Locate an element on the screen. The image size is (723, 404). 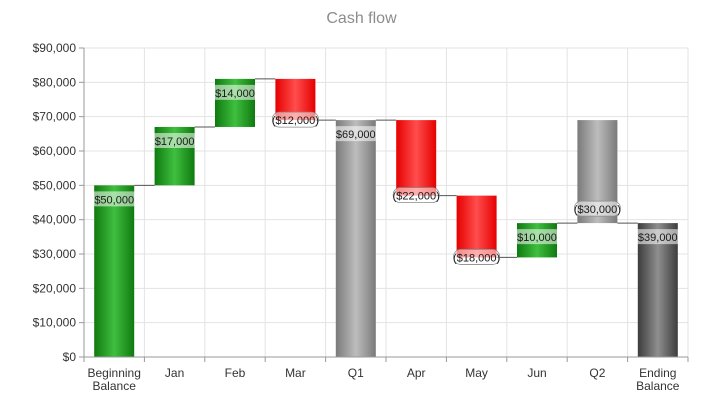
y-tick-label: $80,000 is located at coordinates (55, 82).